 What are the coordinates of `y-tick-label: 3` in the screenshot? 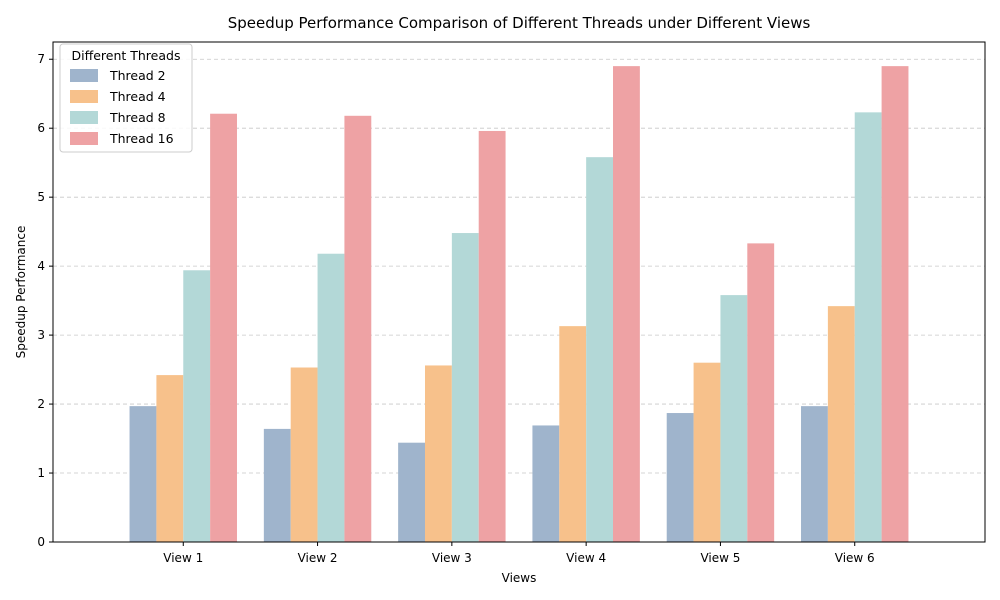 It's located at (41, 335).